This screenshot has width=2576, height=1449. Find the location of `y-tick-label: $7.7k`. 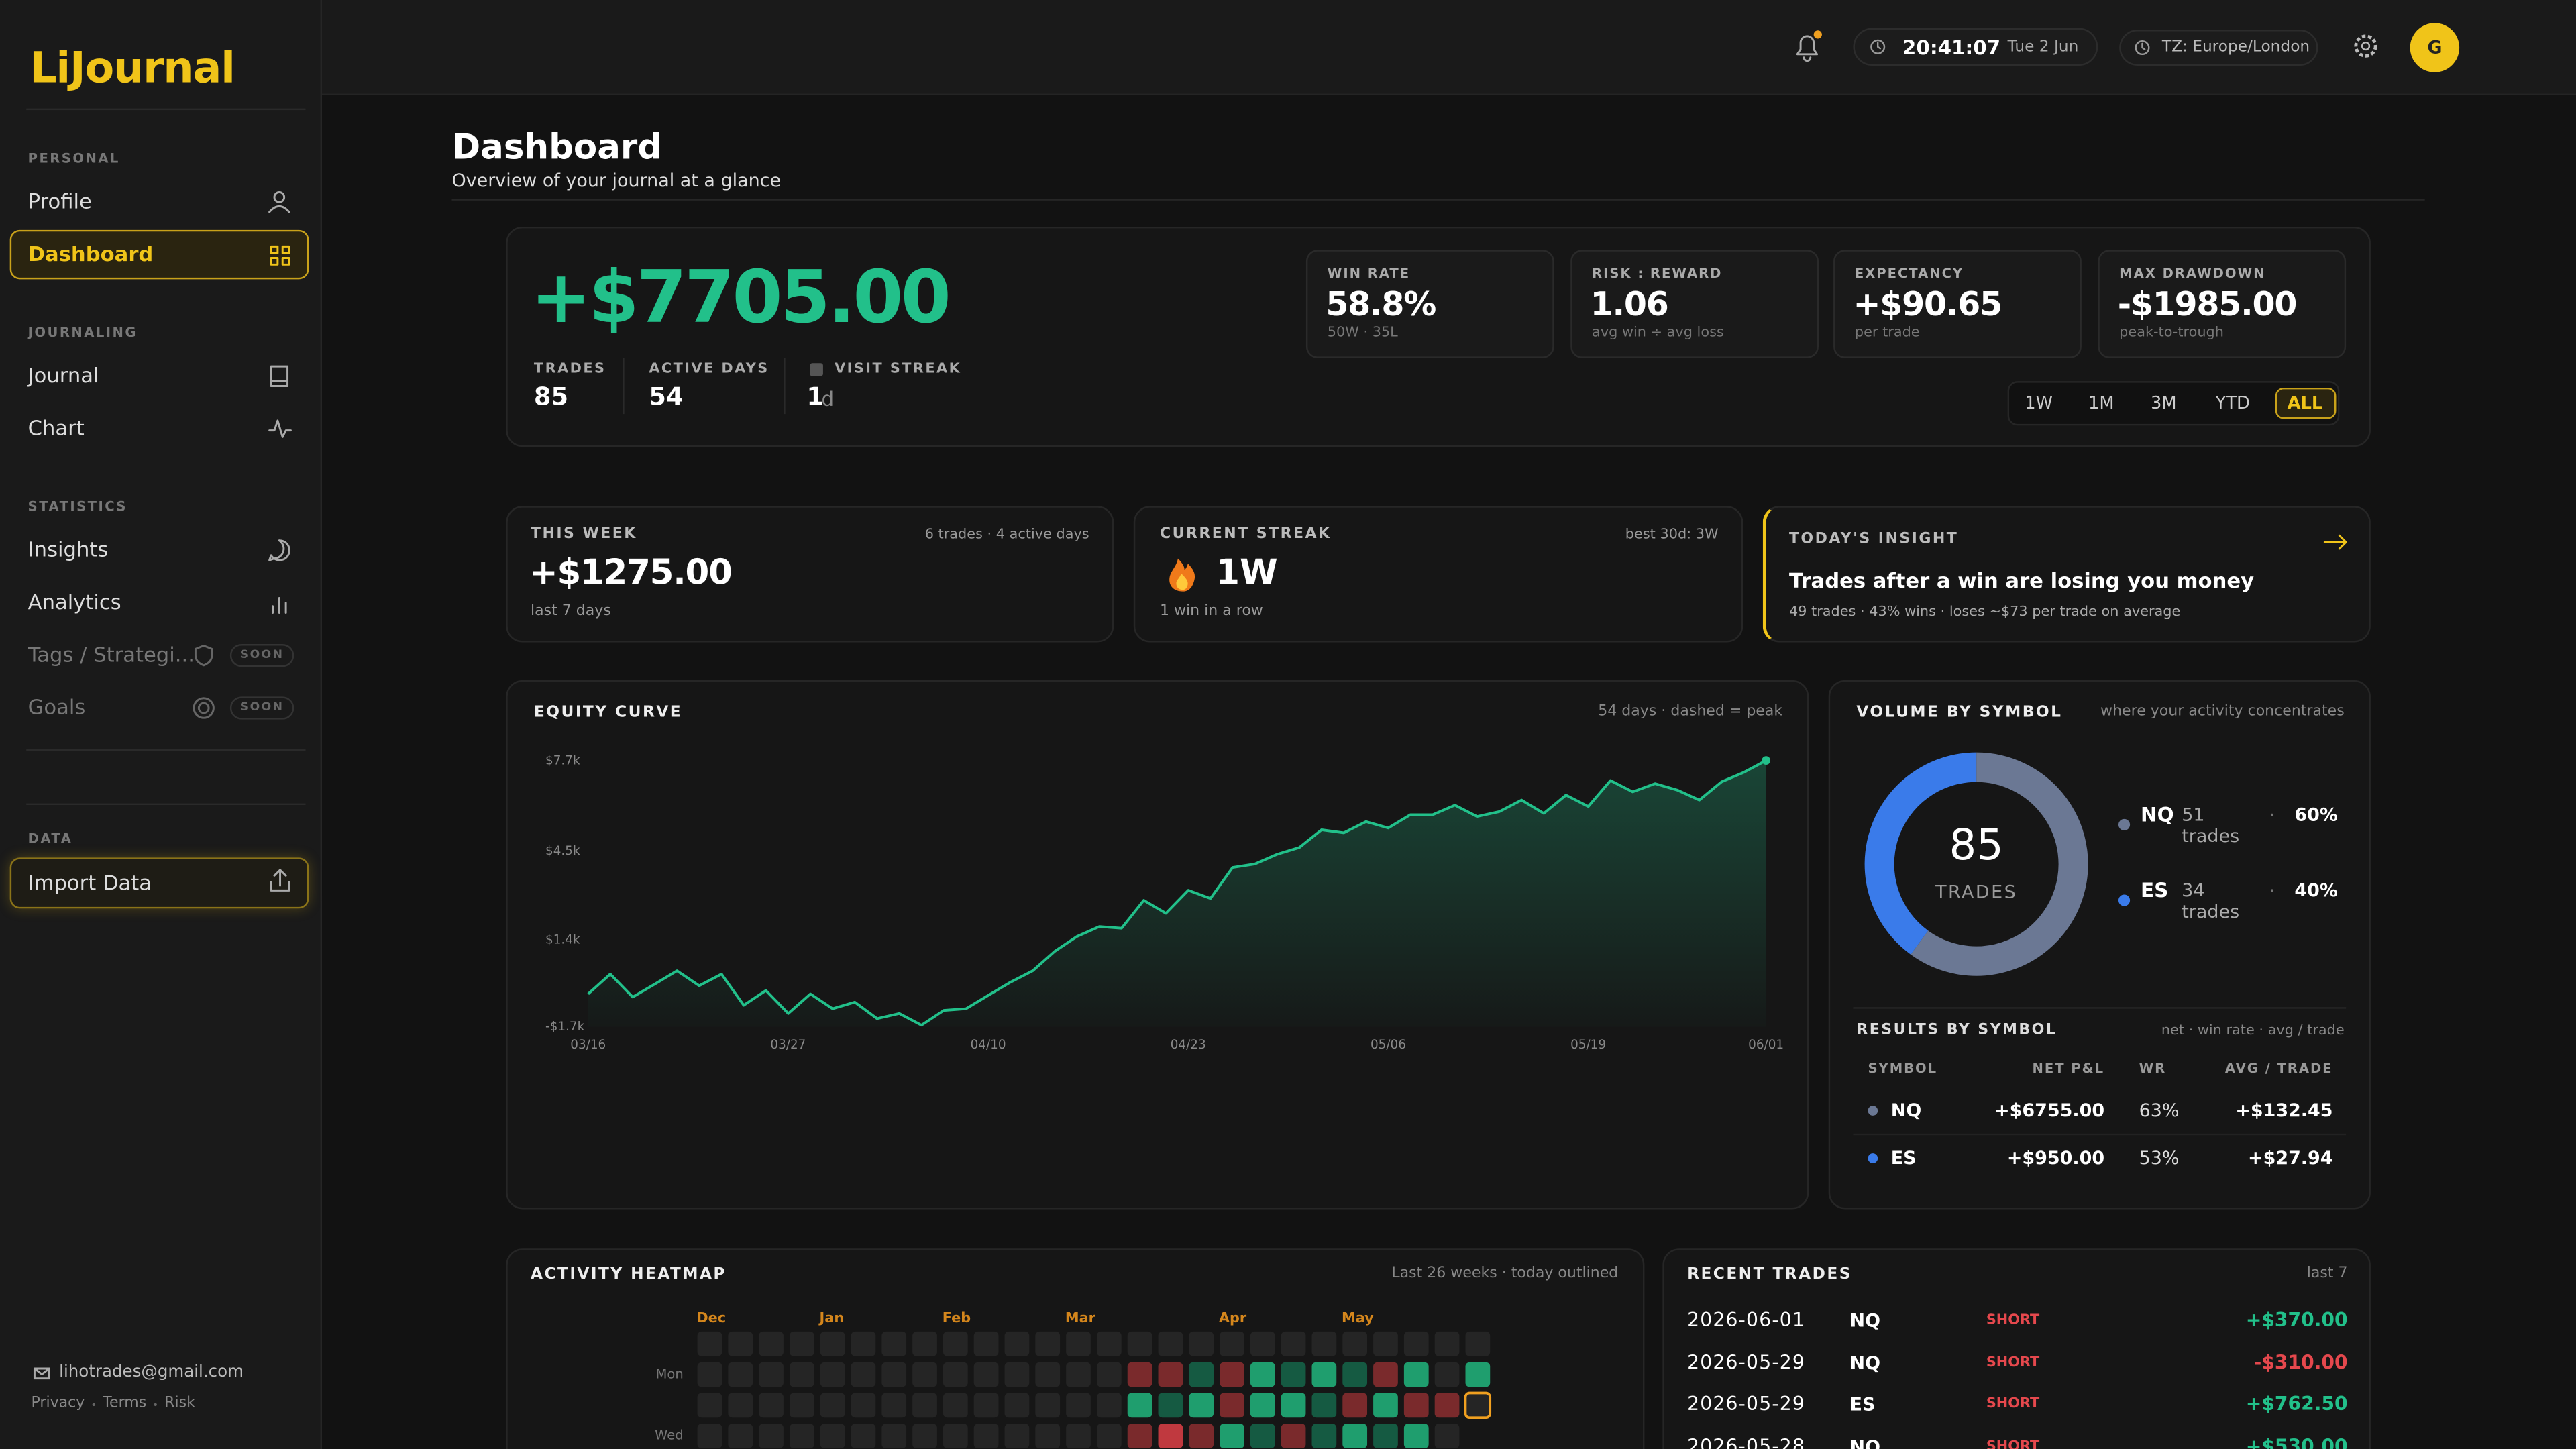

y-tick-label: $7.7k is located at coordinates (562, 760).